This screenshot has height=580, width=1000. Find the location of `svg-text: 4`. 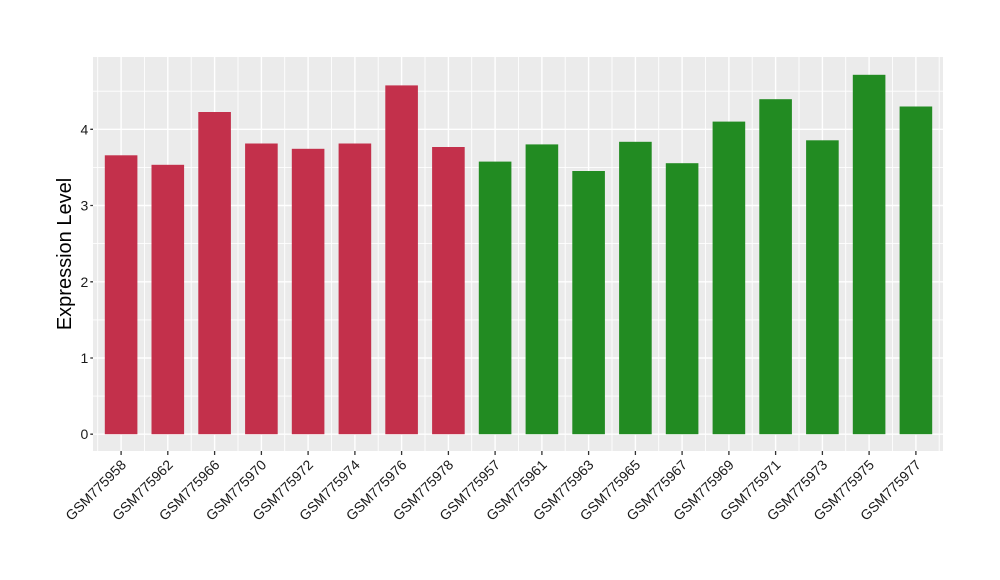

svg-text: 4 is located at coordinates (85, 129).